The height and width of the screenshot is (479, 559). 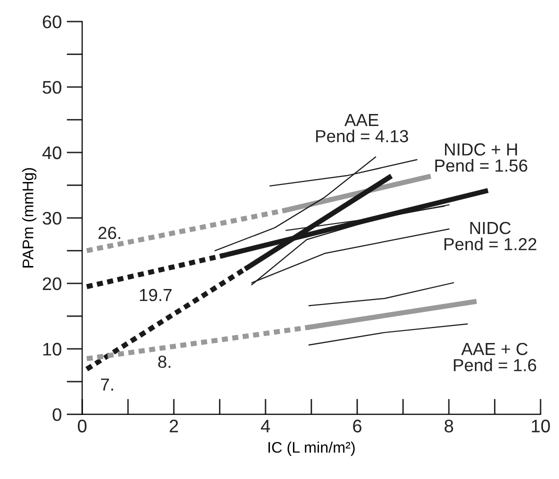 I want to click on annotation: NIDC + H Pend = 1.56, so click(x=481, y=157).